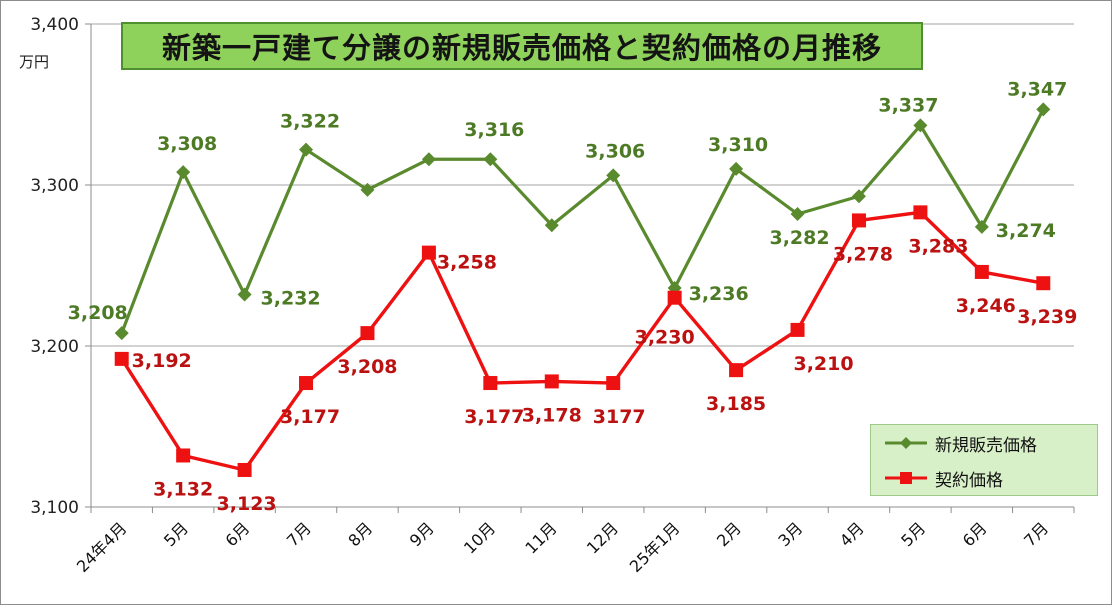  I want to click on x-tick-label: 25年1月, so click(655, 547).